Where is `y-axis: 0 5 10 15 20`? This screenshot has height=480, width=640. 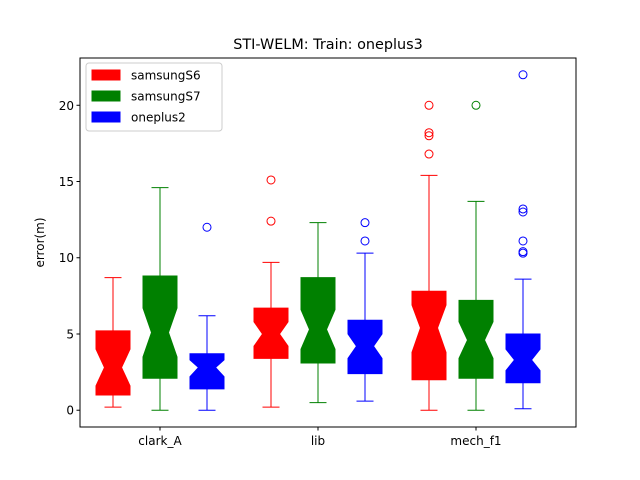 y-axis: 0 5 10 15 20 is located at coordinates (69, 258).